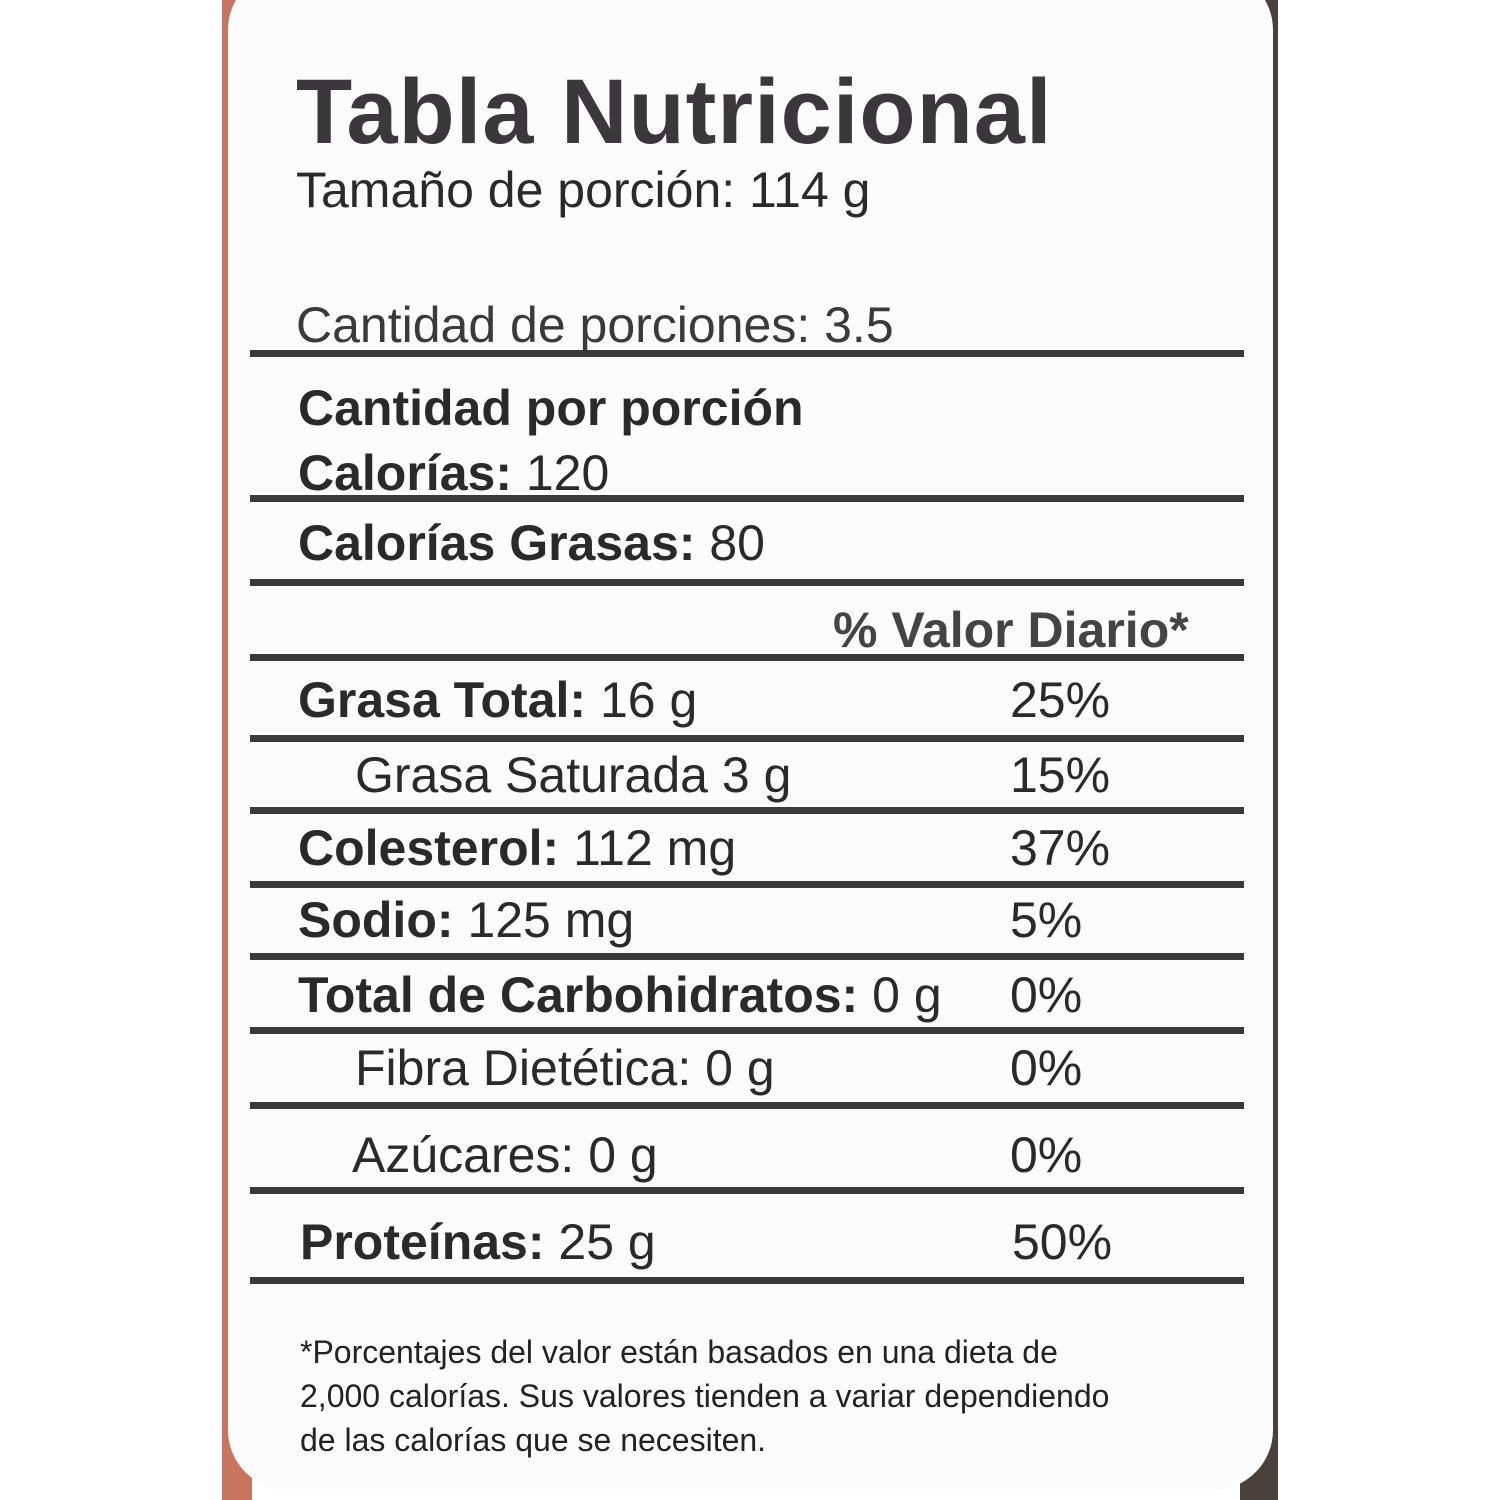 The height and width of the screenshot is (1500, 1500). I want to click on serving-size: Tamaño de porción: 114 g, so click(583, 190).